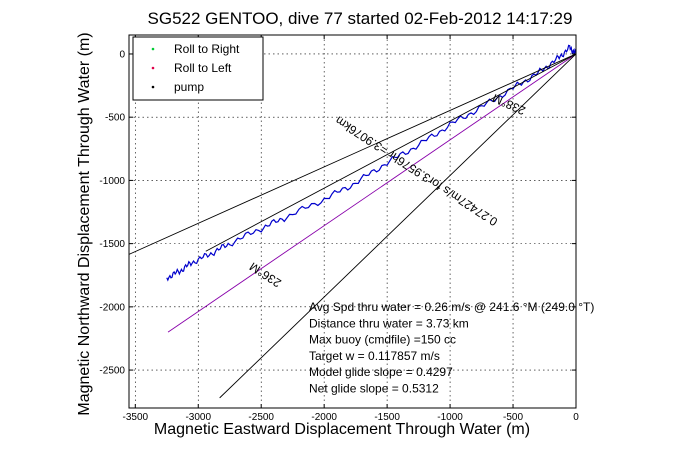 The image size is (681, 454). What do you see at coordinates (115, 118) in the screenshot?
I see `y-tick-label: -500` at bounding box center [115, 118].